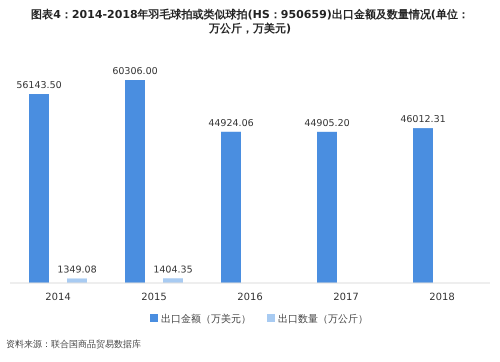  Describe the element at coordinates (173, 270) in the screenshot. I see `data-label: 1404.35` at that location.